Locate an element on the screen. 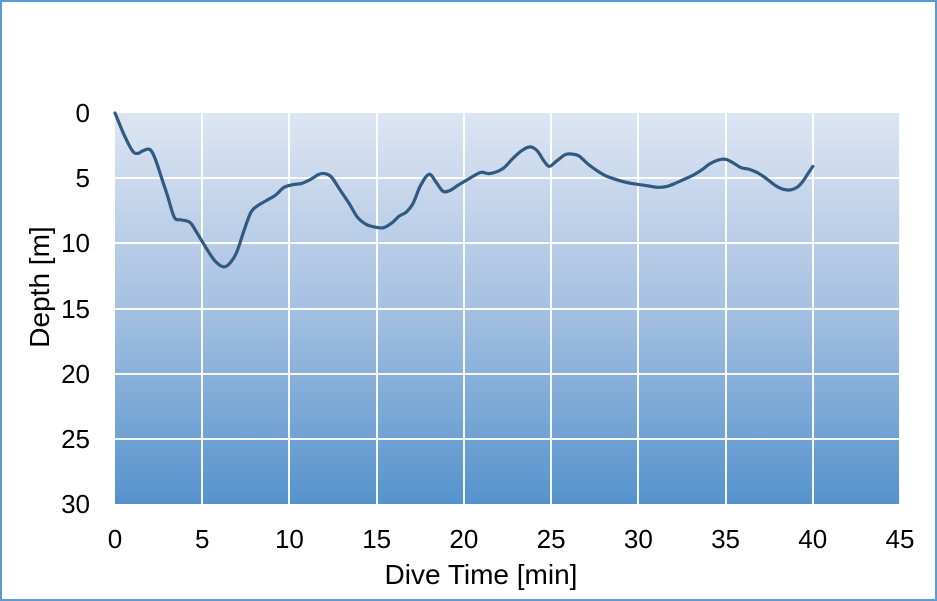 The image size is (937, 601). x-axis-tick-labels: 0 5 10 15 20 25 30 35 40 45 is located at coordinates (511, 534).